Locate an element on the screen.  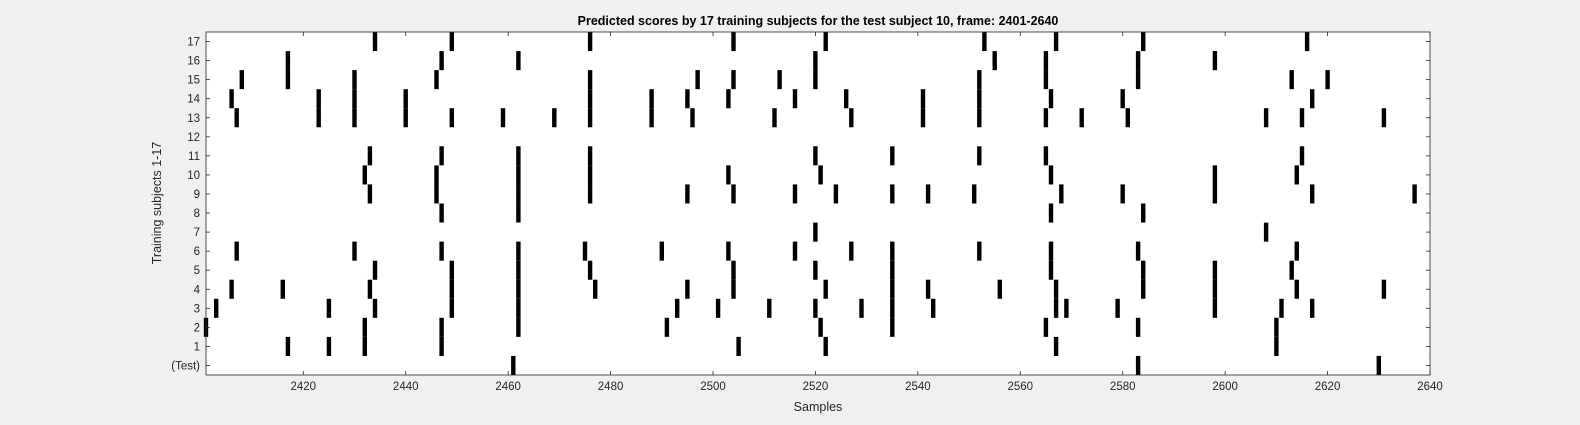
x-tick-label: 2420 is located at coordinates (304, 387).